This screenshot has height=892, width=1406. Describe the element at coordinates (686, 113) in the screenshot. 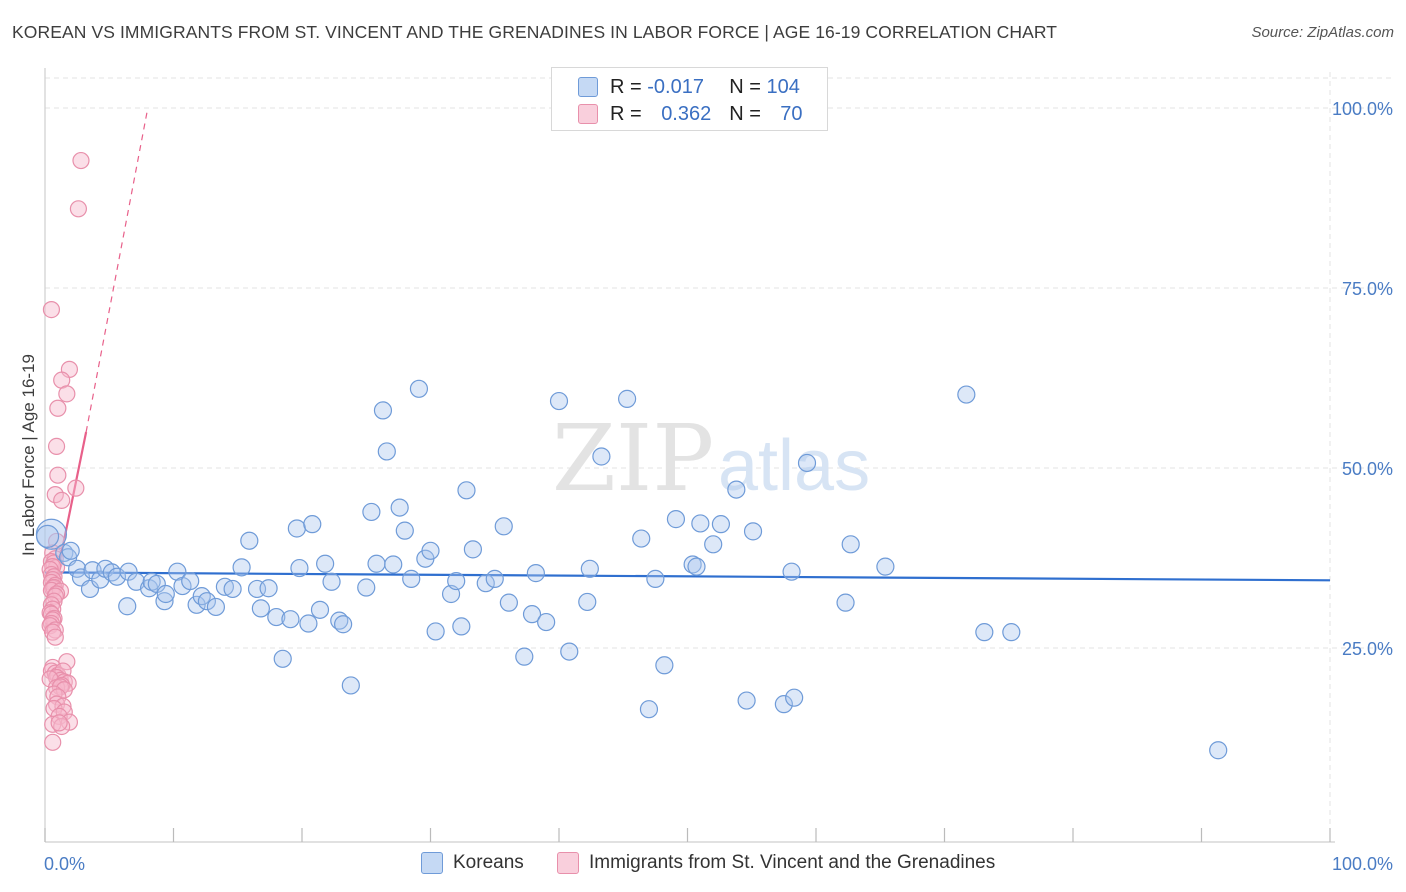

I see `r-value: 0.362` at that location.